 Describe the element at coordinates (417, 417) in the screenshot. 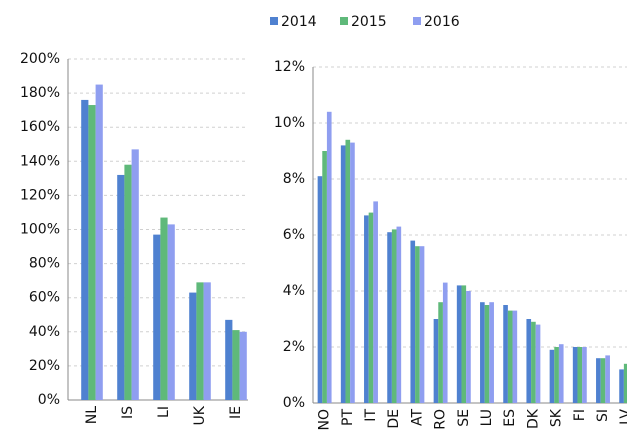

I see `x-tick-label: AT` at that location.